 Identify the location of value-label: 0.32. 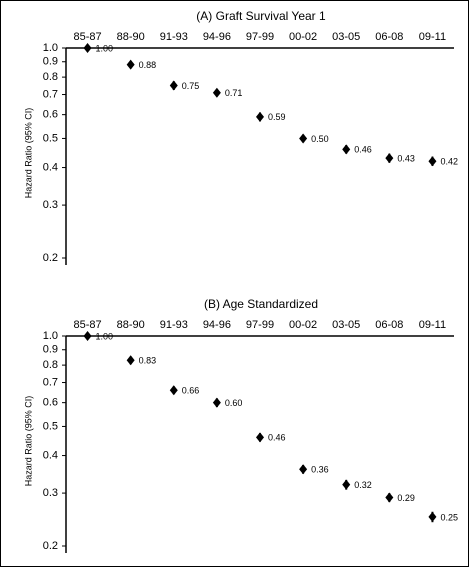
(363, 485).